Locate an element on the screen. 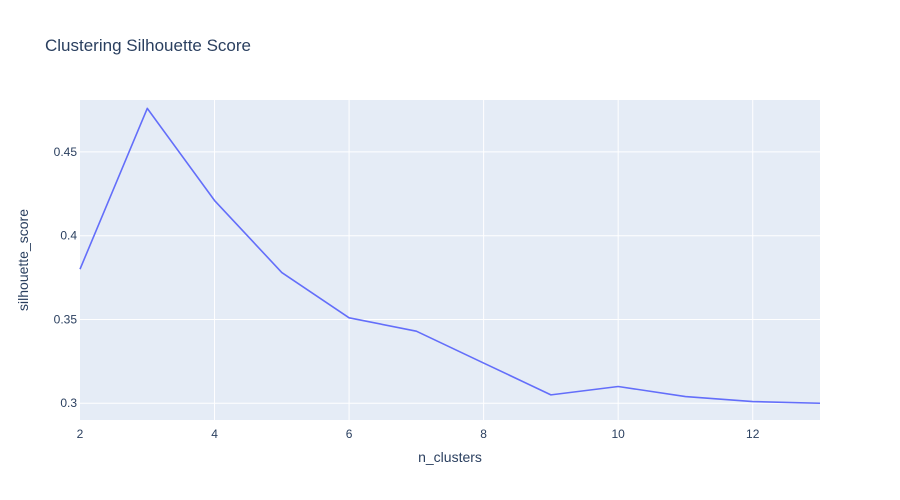 The height and width of the screenshot is (500, 900). y-tick-label: 0.35 is located at coordinates (66, 319).